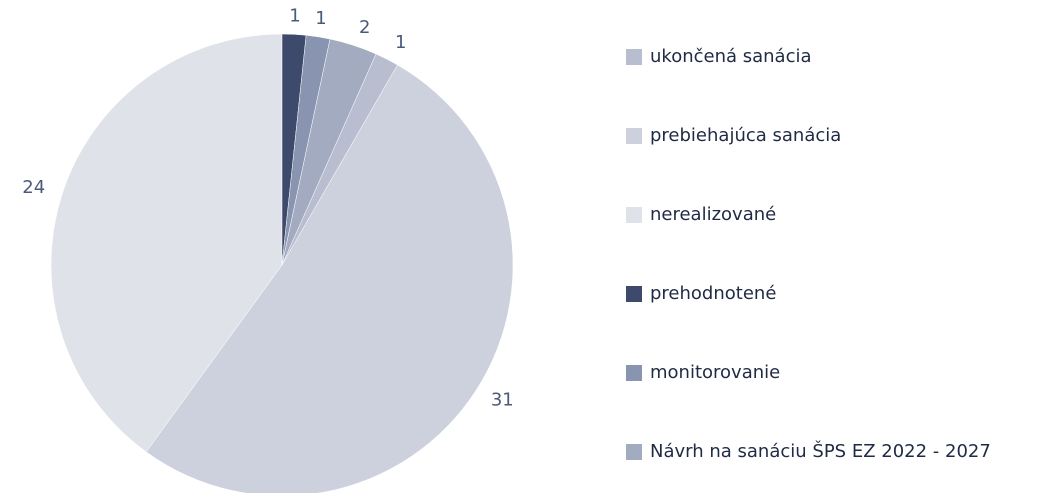  Describe the element at coordinates (713, 293) in the screenshot. I see `legend-label: prehodnotené` at that location.